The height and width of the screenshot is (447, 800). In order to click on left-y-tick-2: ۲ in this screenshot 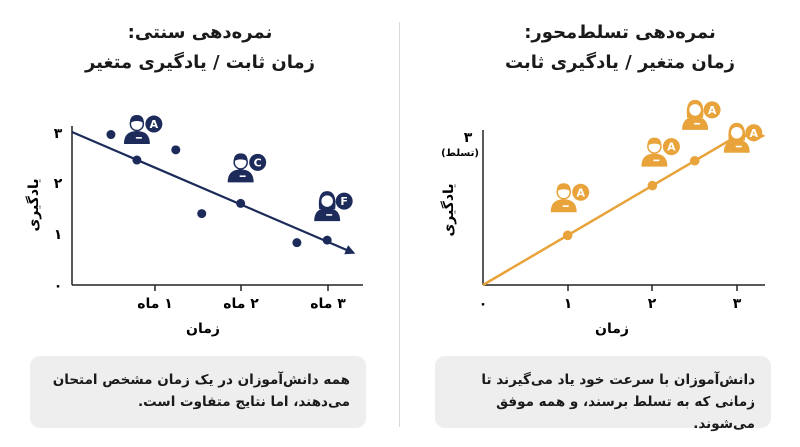, I will do `click(58, 184)`.